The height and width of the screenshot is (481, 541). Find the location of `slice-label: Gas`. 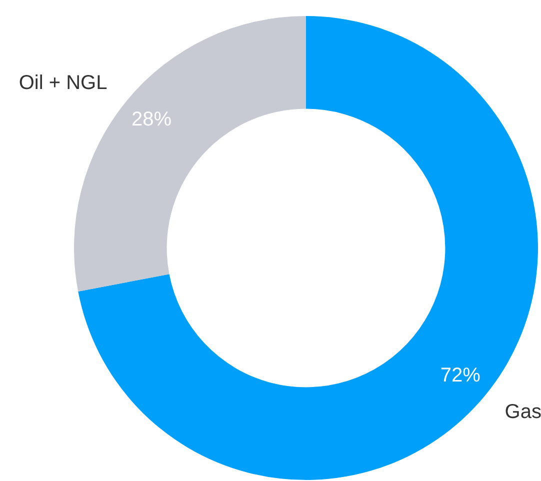

slice-label: Gas is located at coordinates (522, 411).